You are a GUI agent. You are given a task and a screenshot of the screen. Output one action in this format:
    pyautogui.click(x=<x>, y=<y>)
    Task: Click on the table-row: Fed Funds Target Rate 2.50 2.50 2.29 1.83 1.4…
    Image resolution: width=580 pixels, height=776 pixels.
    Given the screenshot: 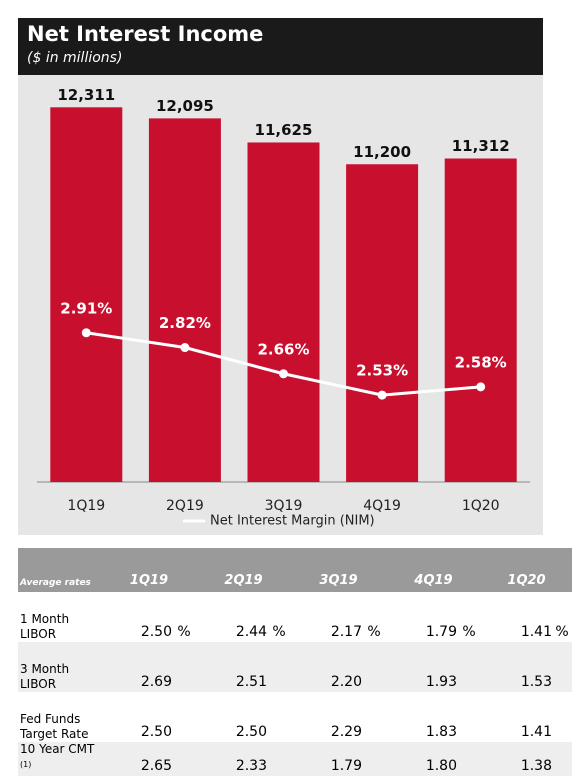 What is the action you would take?
    pyautogui.click(x=295, y=717)
    